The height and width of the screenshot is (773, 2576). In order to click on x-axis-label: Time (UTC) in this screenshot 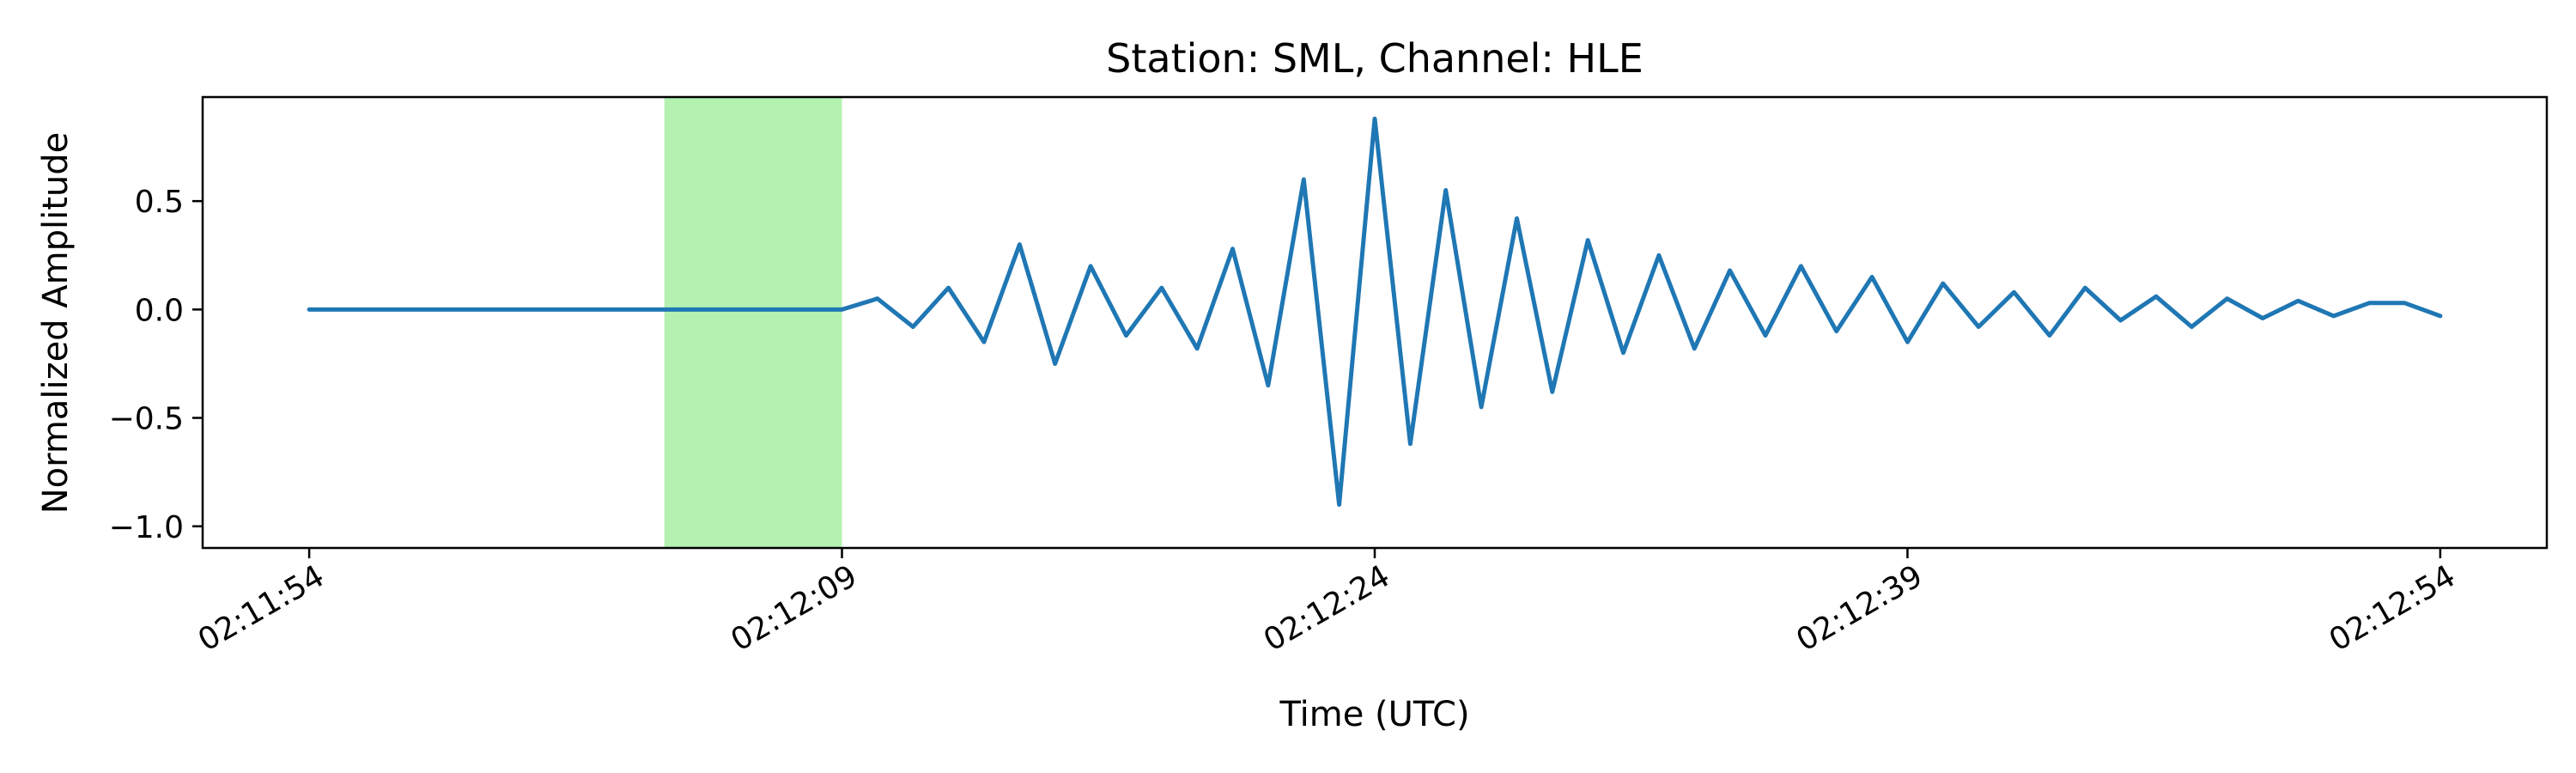, I will do `click(1374, 714)`.